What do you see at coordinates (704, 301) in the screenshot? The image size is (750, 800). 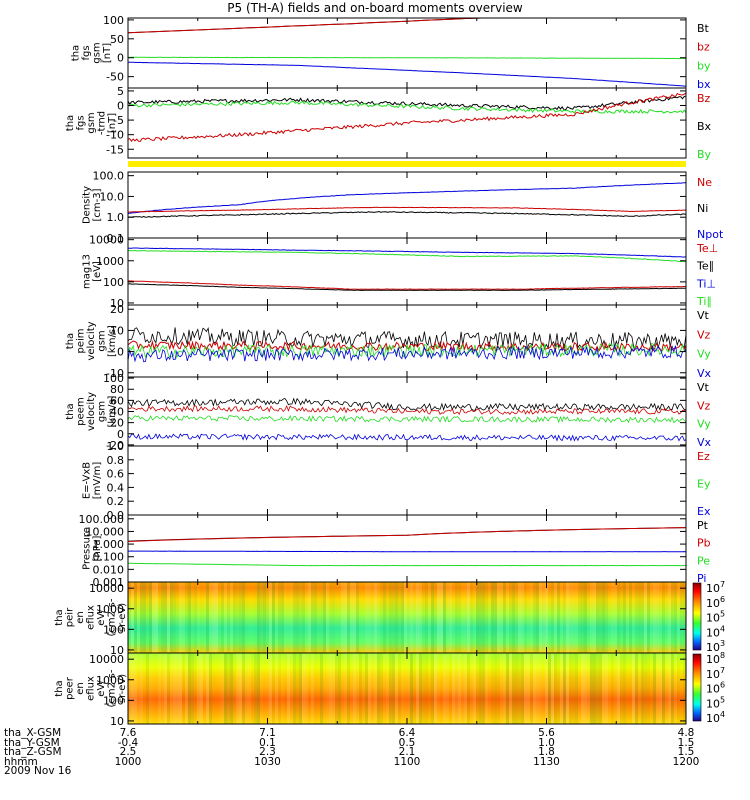 I see `legend-Ti∥: Ti∥` at bounding box center [704, 301].